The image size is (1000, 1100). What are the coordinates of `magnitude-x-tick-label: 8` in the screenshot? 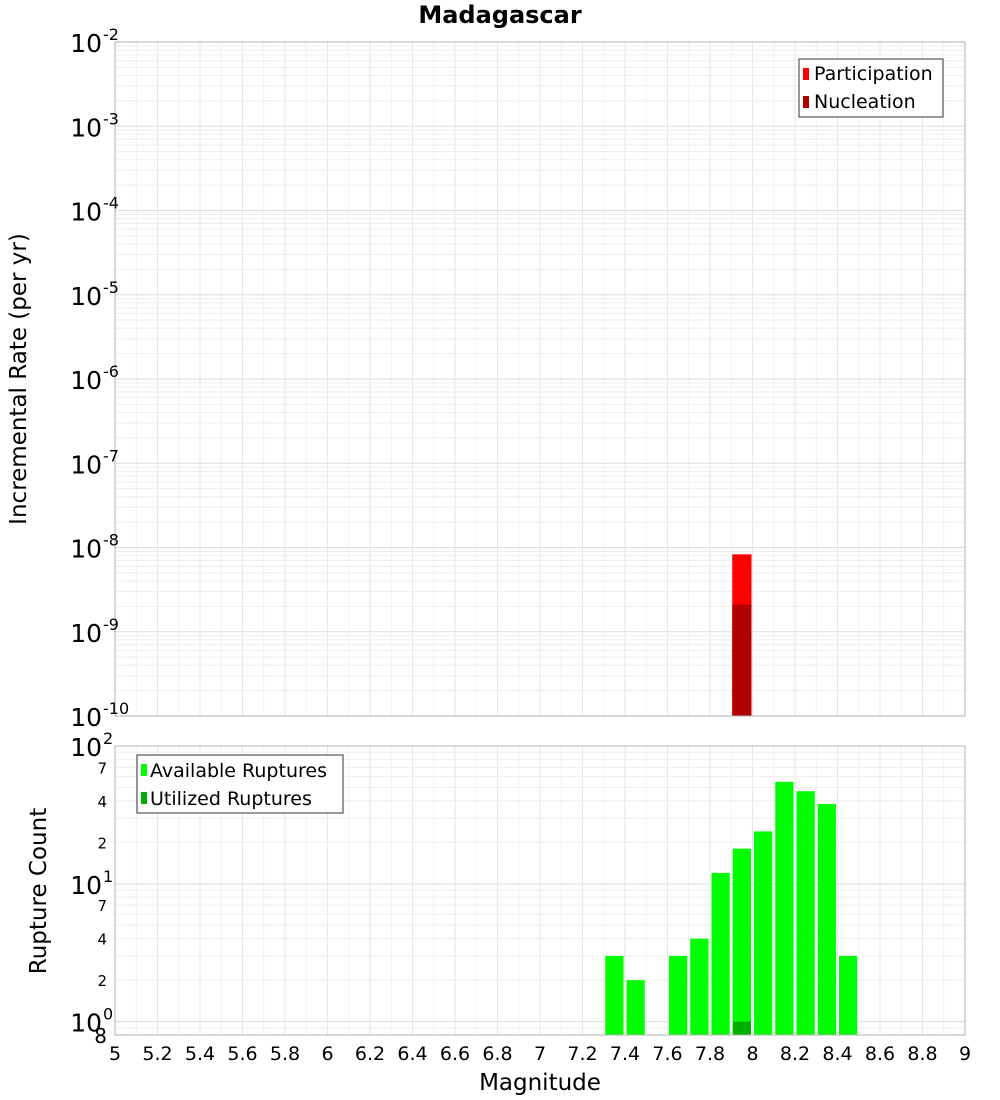 It's located at (752, 1054).